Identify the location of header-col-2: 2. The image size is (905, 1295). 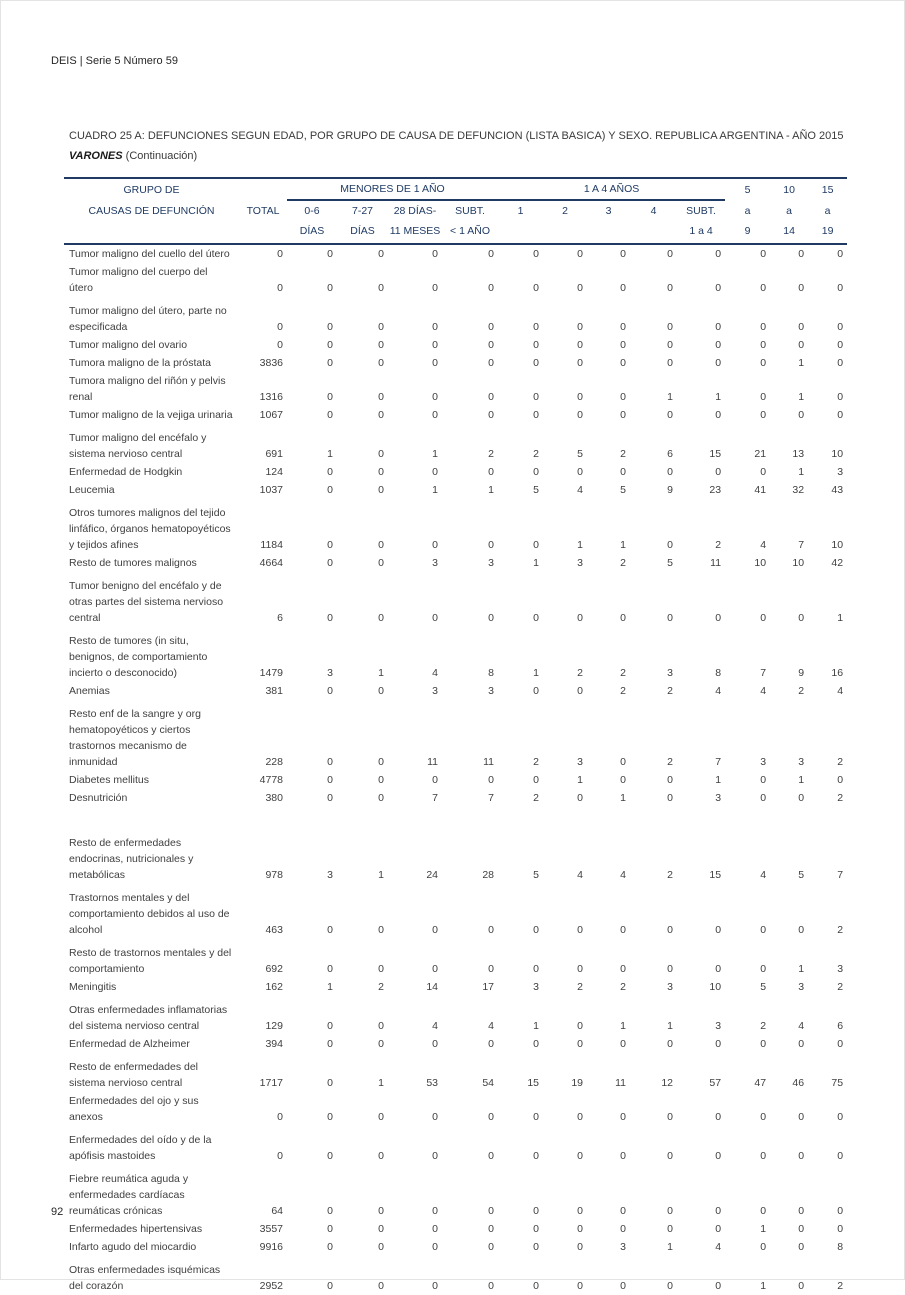
(565, 211).